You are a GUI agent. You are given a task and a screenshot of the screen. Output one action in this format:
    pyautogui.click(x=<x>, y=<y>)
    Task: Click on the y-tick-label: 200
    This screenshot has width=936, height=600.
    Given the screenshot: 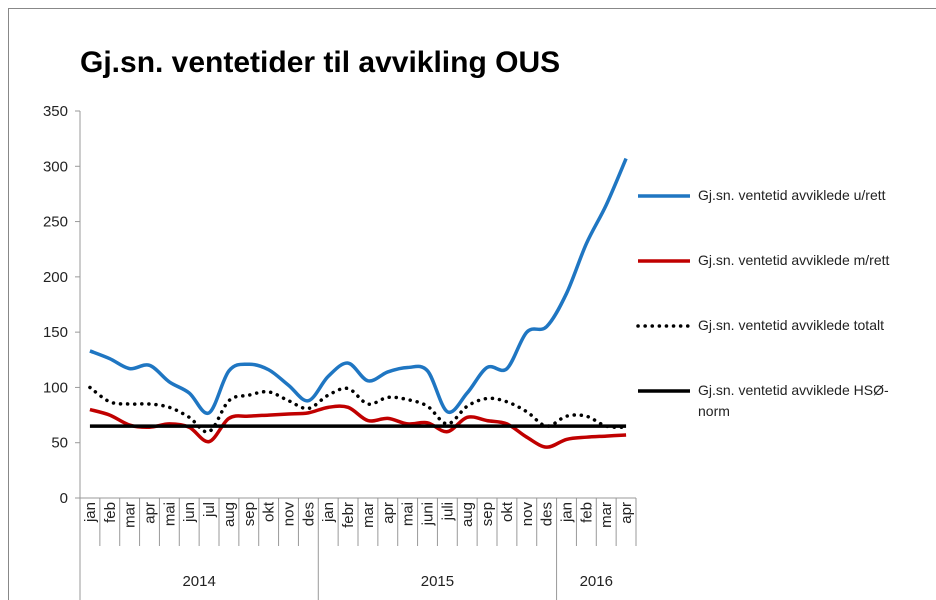 What is the action you would take?
    pyautogui.click(x=55, y=277)
    